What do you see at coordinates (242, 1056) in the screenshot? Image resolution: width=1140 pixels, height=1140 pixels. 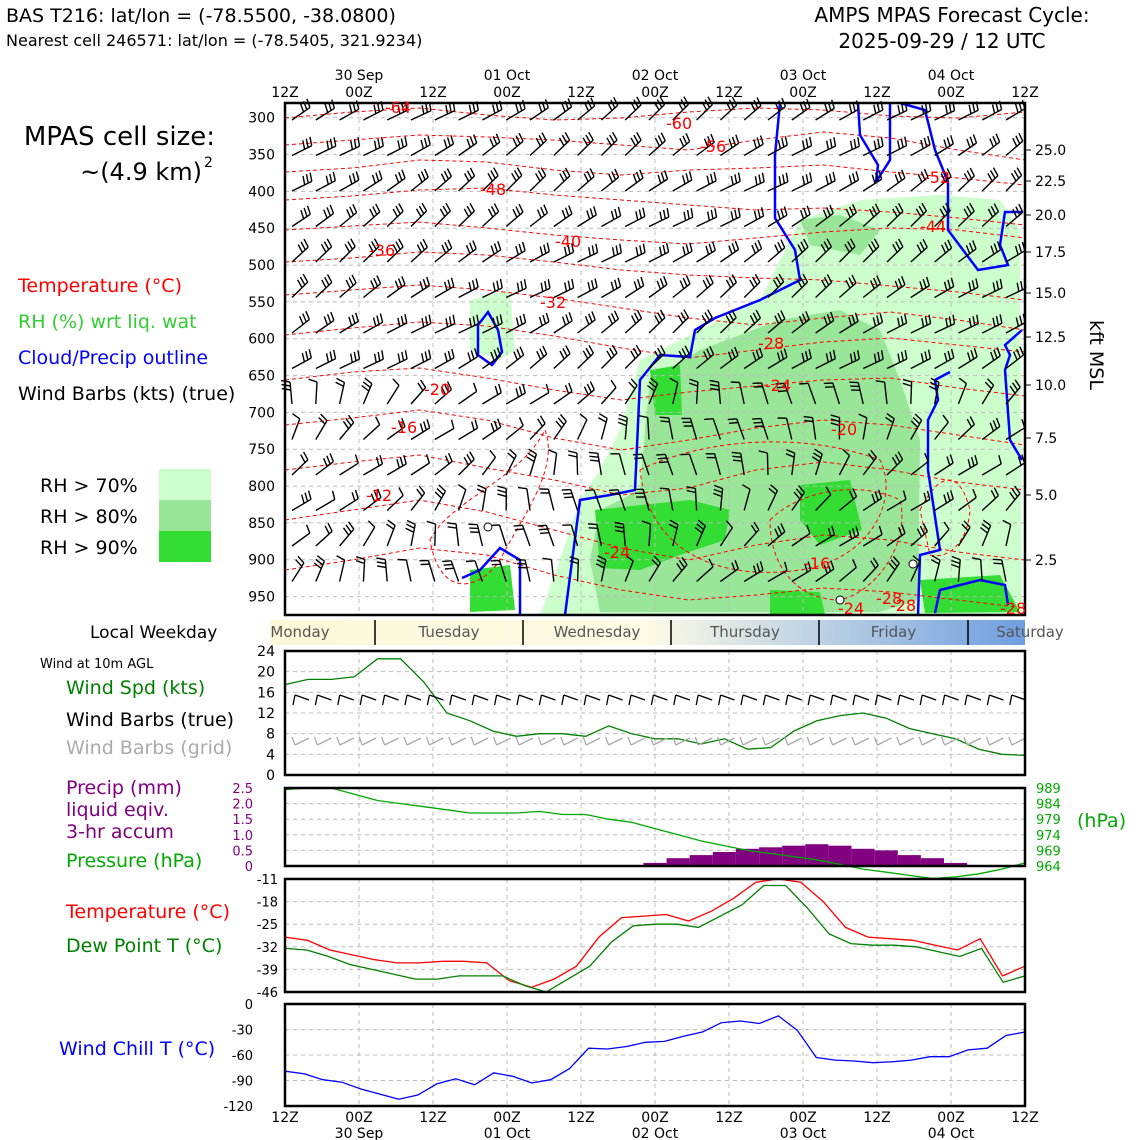 I see `chill-ytick: -60` at bounding box center [242, 1056].